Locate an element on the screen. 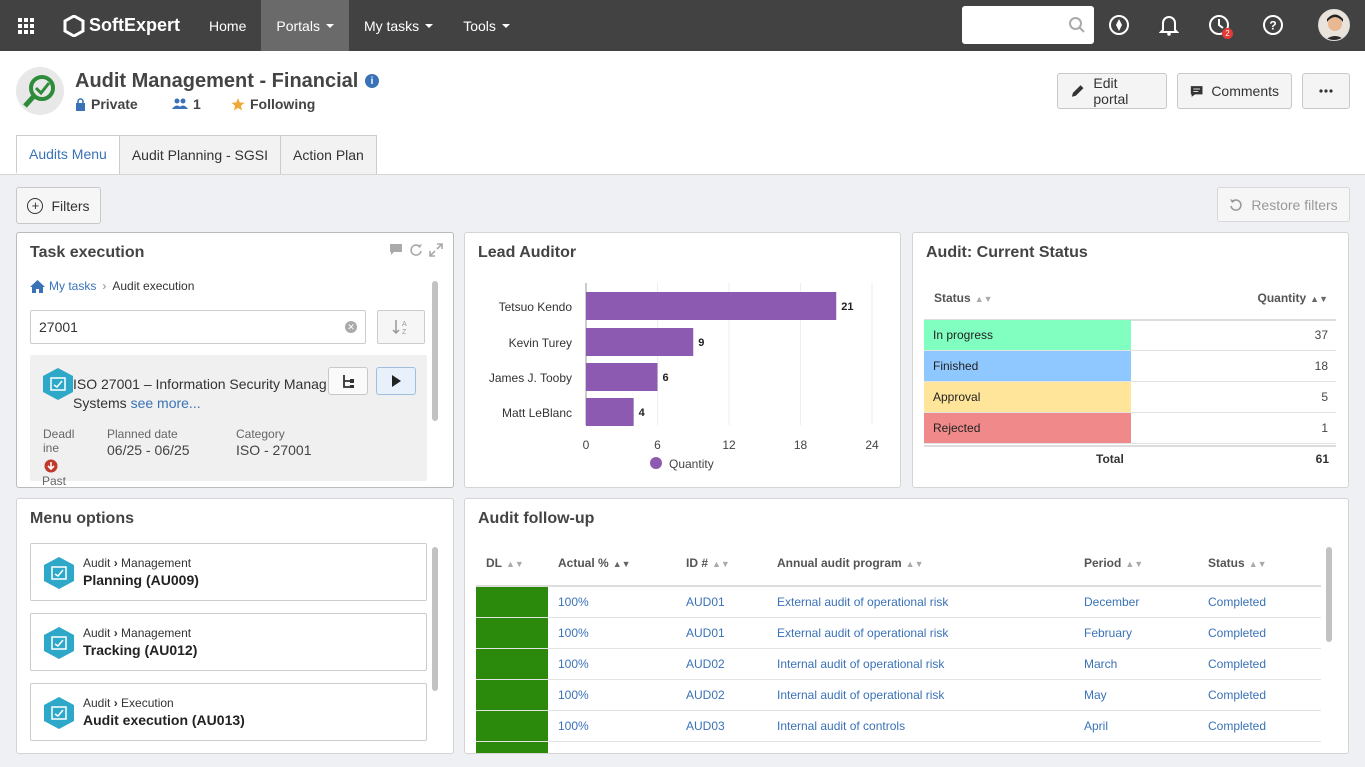  restore-filters-label: Restore filters is located at coordinates (1294, 204).